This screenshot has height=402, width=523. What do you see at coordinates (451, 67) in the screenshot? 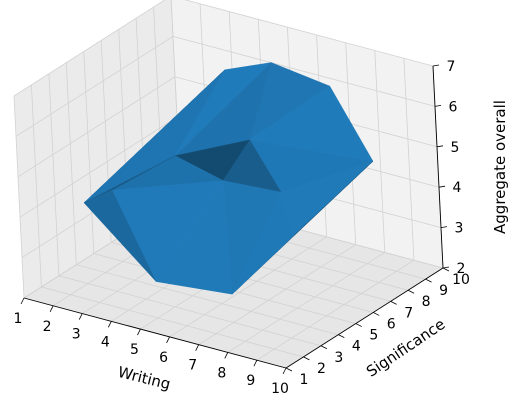
I see `z-tick-label: 7` at bounding box center [451, 67].